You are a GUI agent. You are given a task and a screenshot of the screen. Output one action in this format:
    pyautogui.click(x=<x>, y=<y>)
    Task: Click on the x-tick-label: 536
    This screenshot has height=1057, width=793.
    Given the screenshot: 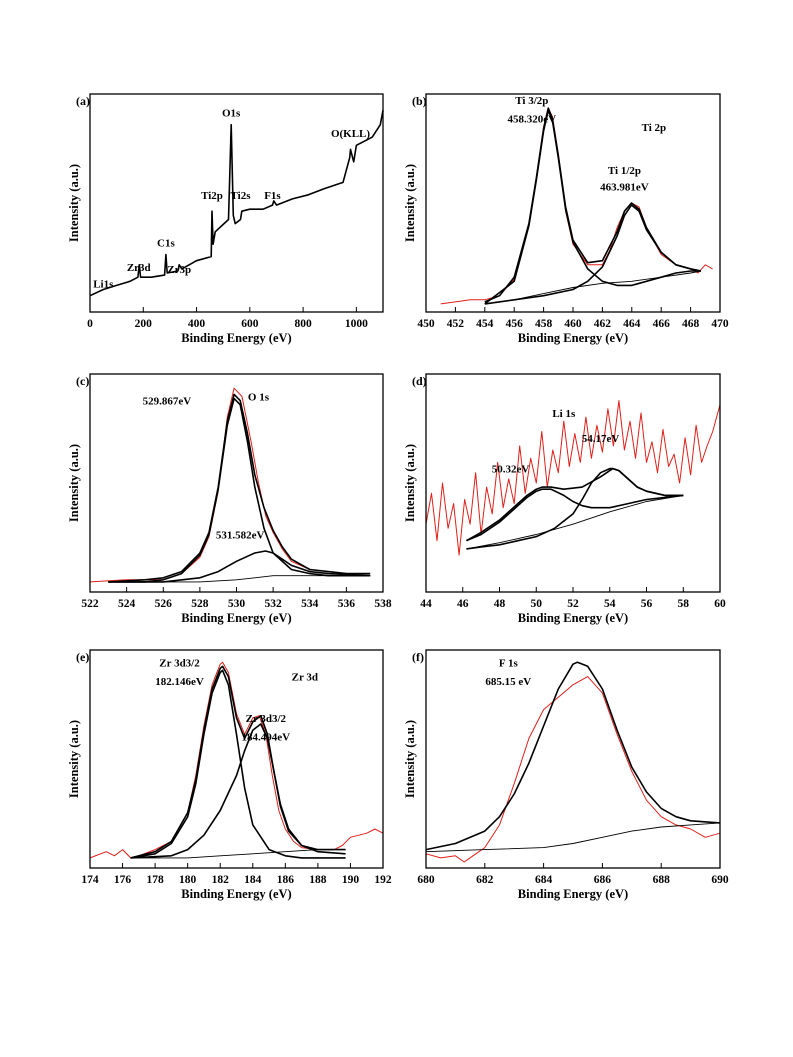 What is the action you would take?
    pyautogui.click(x=347, y=604)
    